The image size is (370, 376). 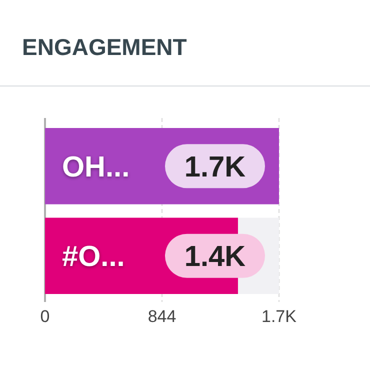 What do you see at coordinates (45, 316) in the screenshot?
I see `x-tick-label: 0` at bounding box center [45, 316].